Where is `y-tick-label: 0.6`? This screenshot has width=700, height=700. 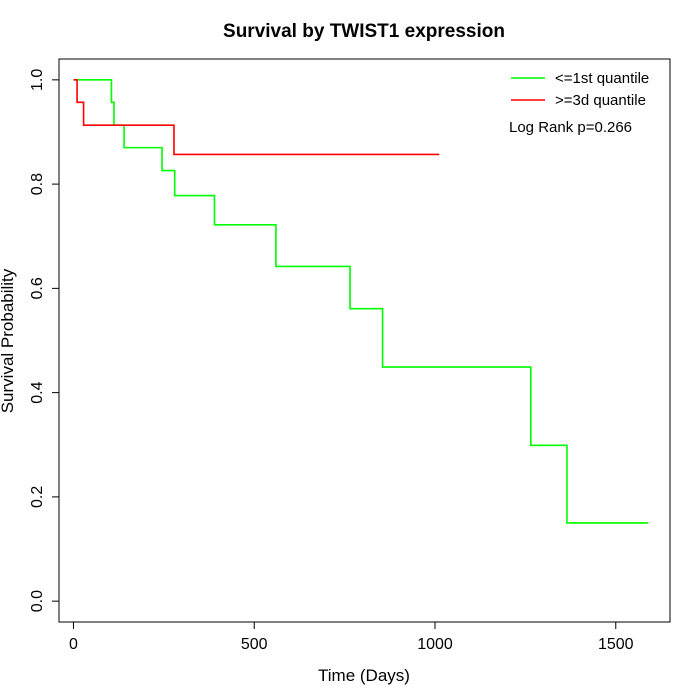
y-tick-label: 0.6 is located at coordinates (37, 288).